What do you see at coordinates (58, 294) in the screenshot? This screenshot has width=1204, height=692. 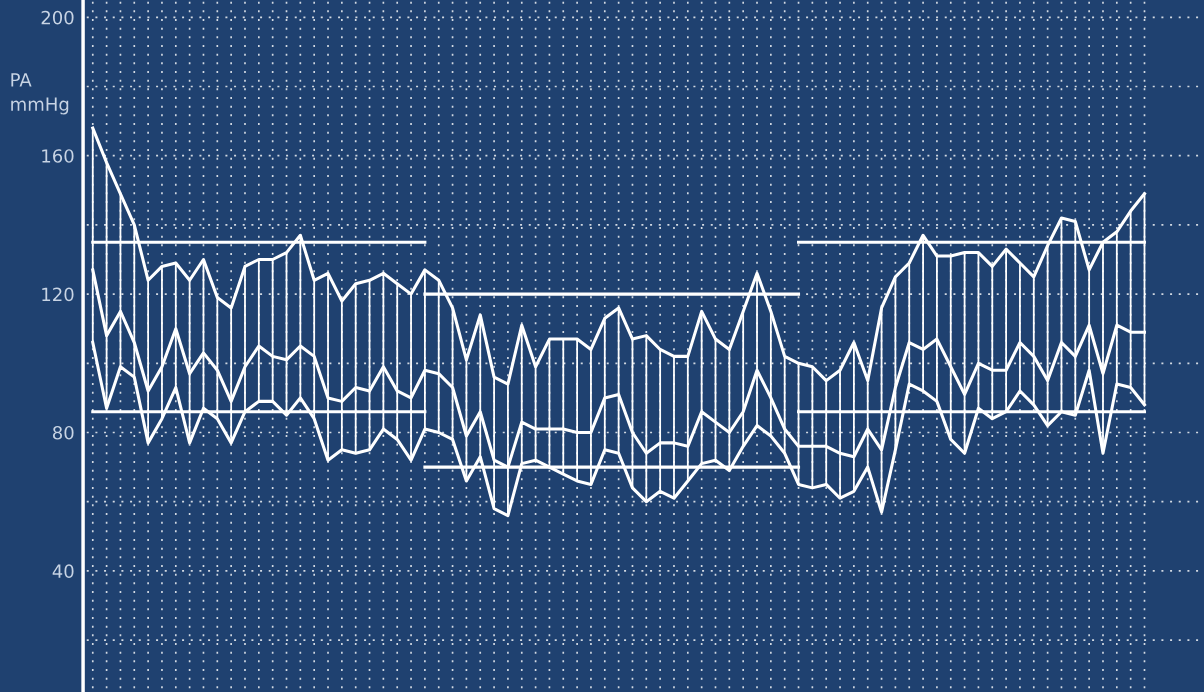 I see `y-tick-label: 120` at bounding box center [58, 294].